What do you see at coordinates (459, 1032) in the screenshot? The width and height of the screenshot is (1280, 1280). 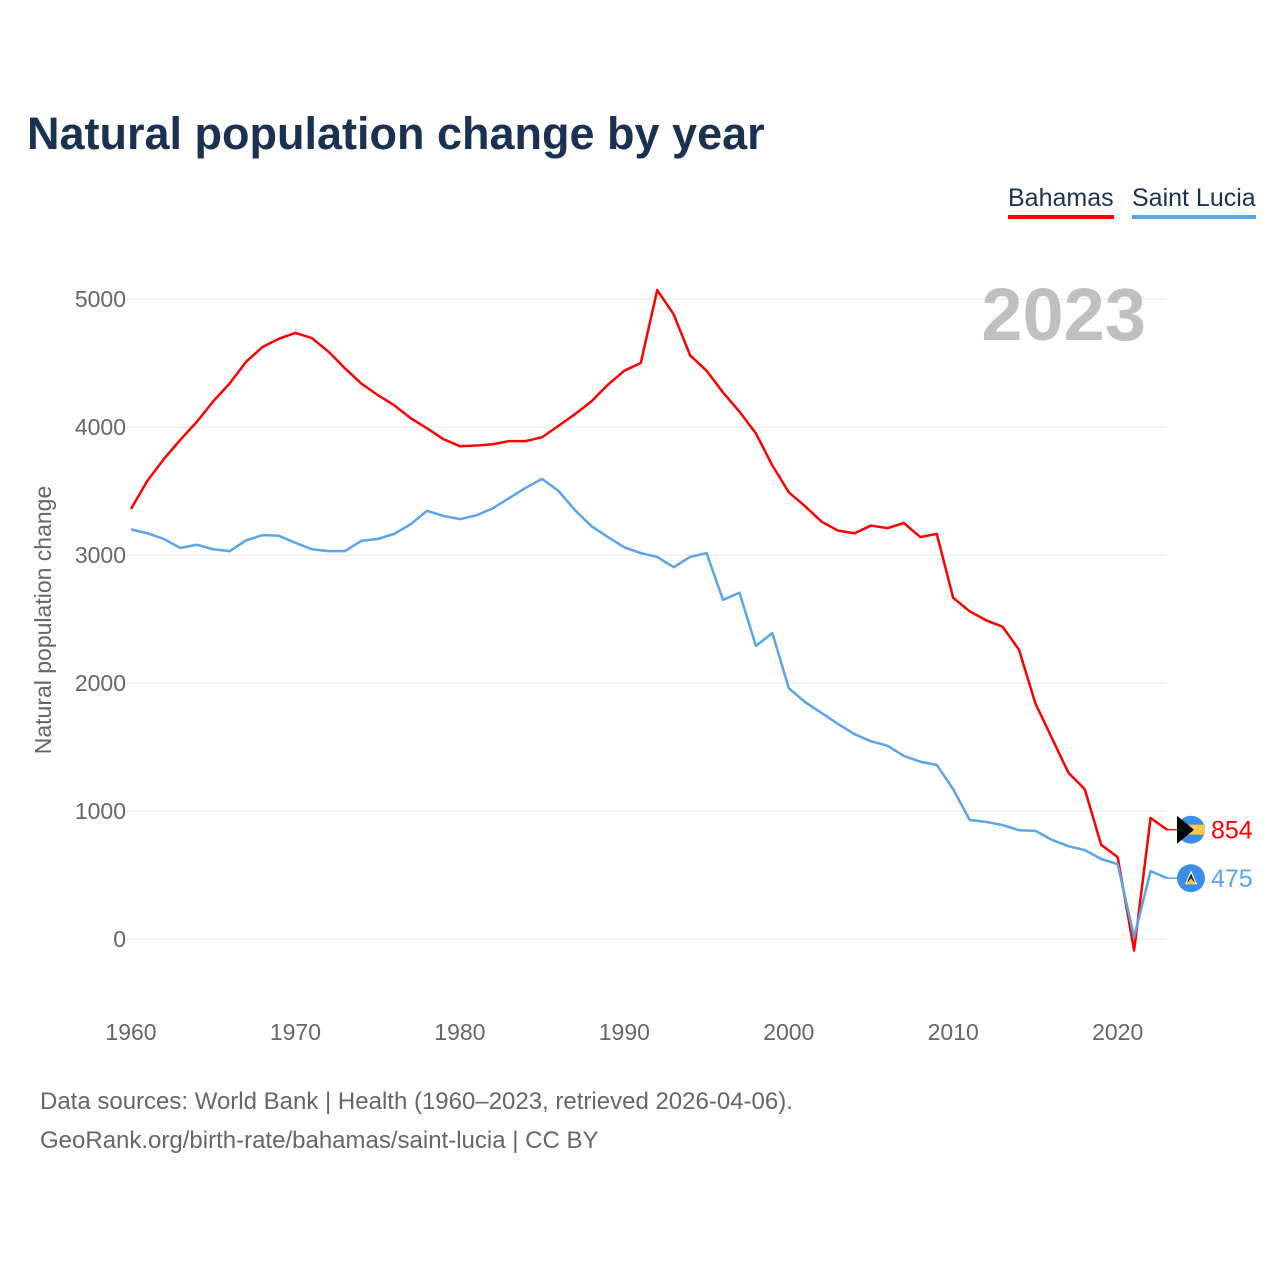 I see `x-tick-label: 1980` at bounding box center [459, 1032].